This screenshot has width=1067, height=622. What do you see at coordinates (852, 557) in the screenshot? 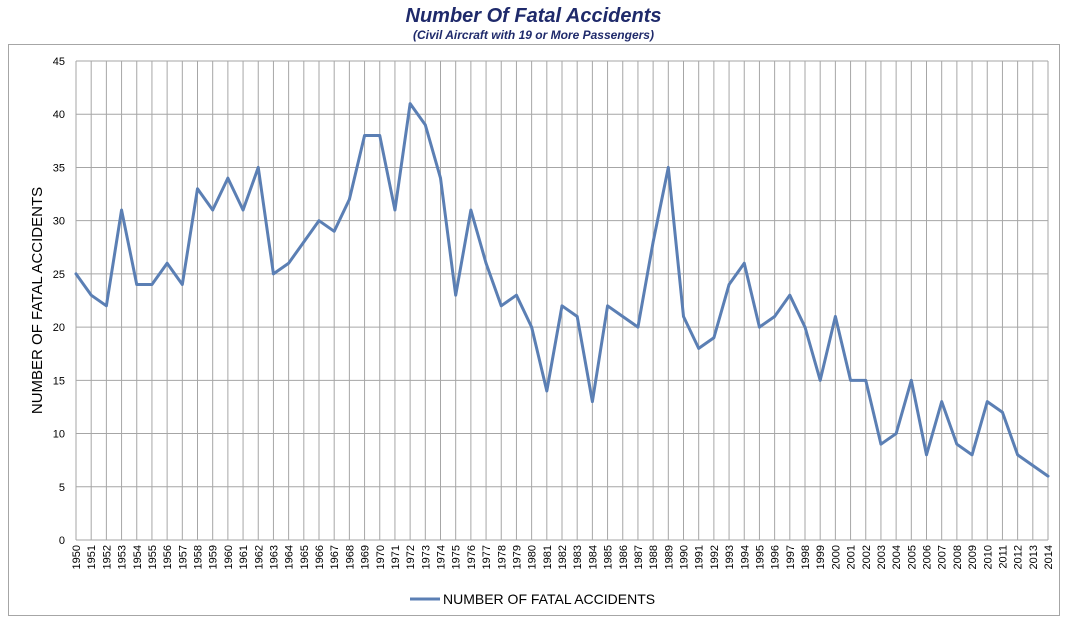
I see `x-tick-label: 2001` at bounding box center [852, 557].